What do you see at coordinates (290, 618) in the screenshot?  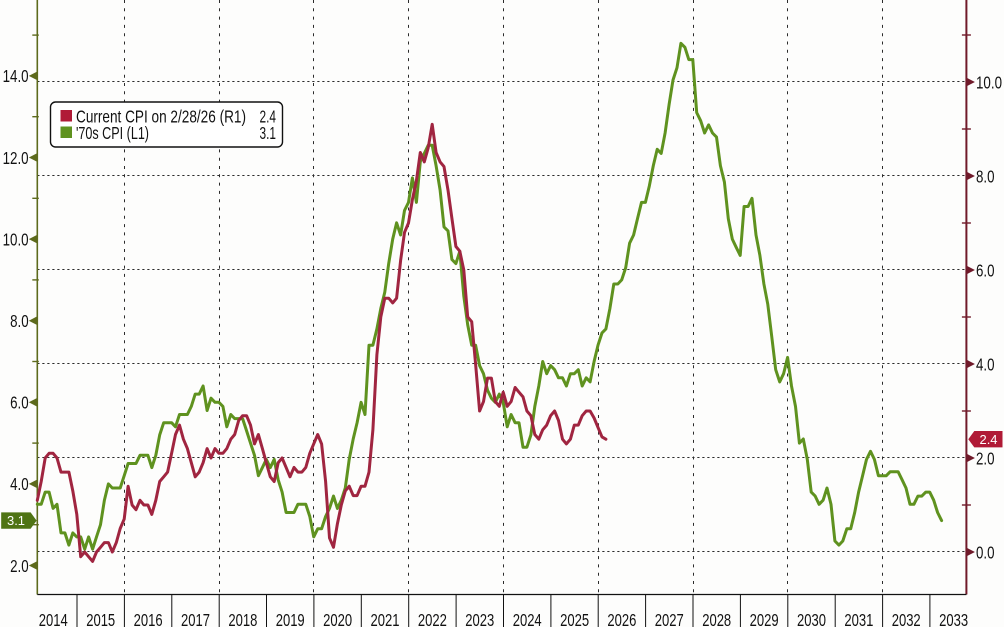 I see `svg-text: 2019` at bounding box center [290, 618].